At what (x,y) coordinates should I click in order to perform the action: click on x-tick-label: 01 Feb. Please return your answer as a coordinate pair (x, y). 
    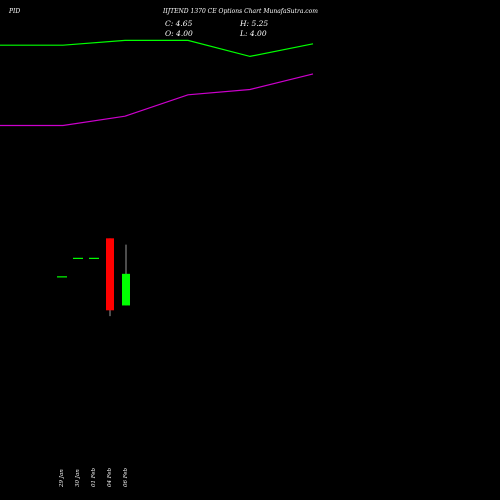
    Looking at the image, I should click on (94, 477).